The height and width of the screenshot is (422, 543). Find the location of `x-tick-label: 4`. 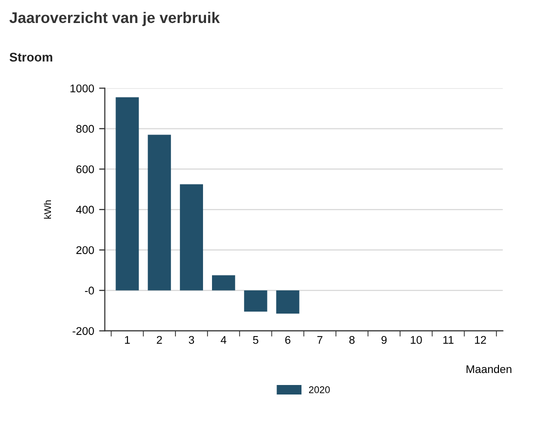

x-tick-label: 4 is located at coordinates (223, 340).